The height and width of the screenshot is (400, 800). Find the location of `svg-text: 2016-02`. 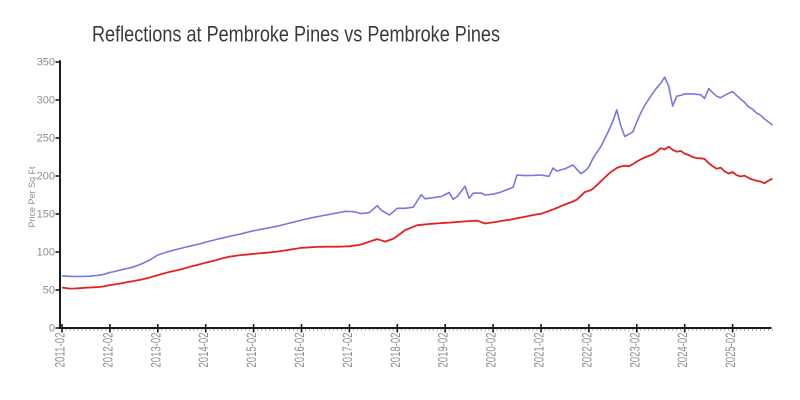

svg-text: 2016-02 is located at coordinates (299, 349).